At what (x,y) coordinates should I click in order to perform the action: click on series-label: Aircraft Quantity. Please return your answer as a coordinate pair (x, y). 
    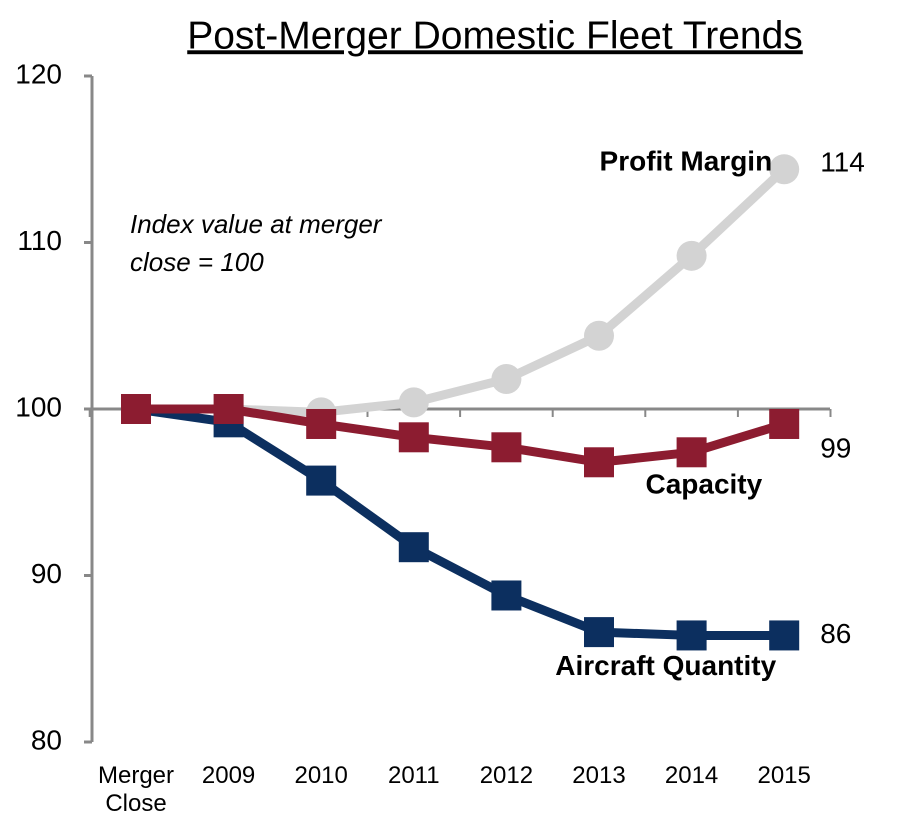
    Looking at the image, I should click on (665, 665).